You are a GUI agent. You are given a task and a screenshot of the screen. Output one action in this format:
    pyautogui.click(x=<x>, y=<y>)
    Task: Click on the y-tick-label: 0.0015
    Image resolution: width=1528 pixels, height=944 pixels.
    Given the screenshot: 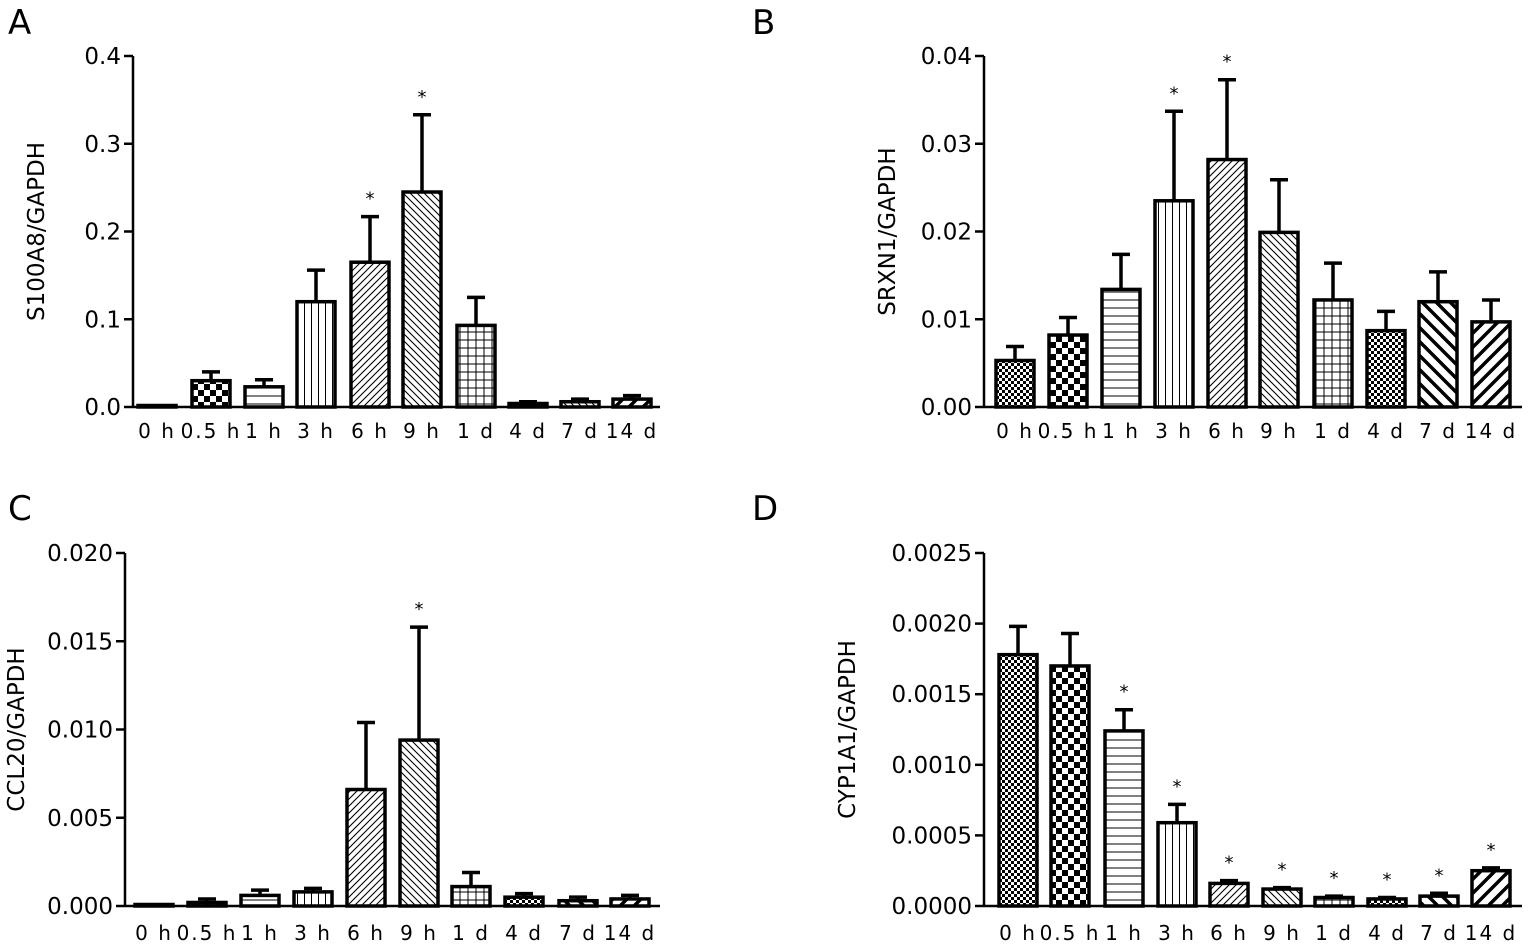 What is the action you would take?
    pyautogui.click(x=932, y=695)
    